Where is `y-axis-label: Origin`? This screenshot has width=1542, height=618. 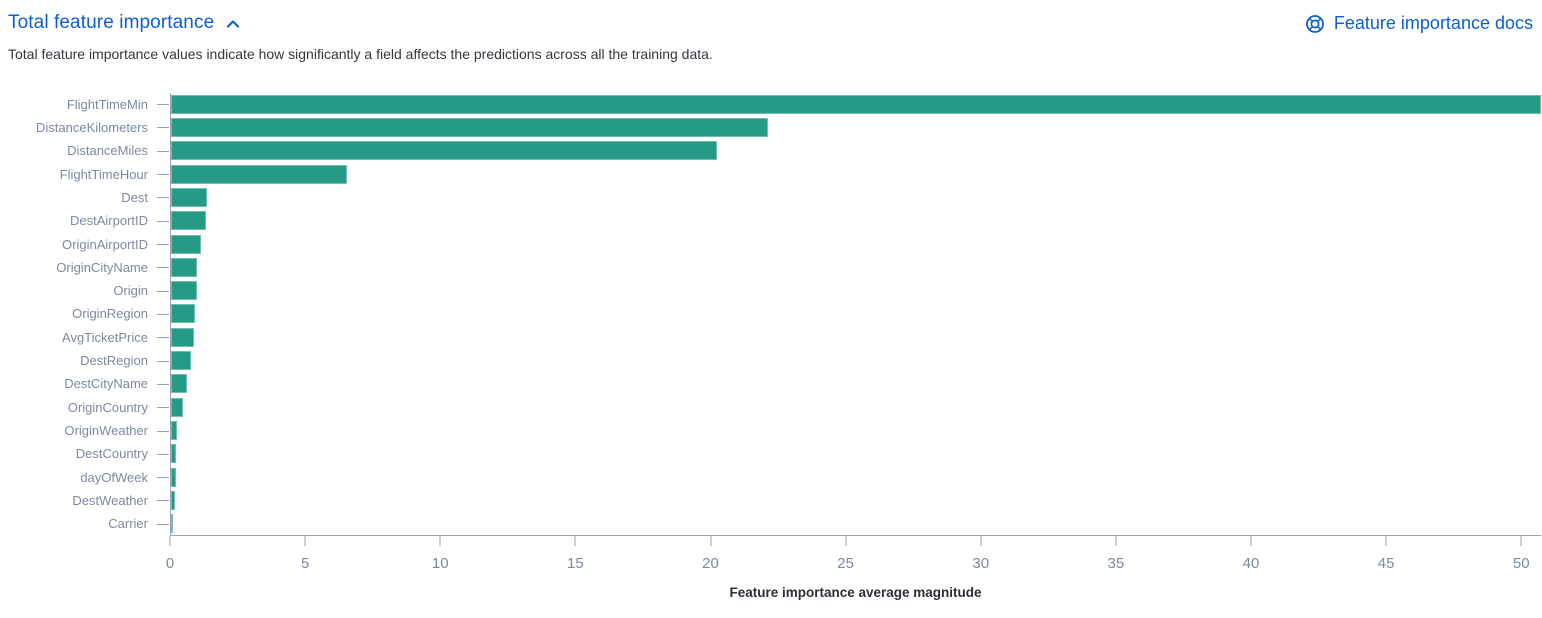 y-axis-label: Origin is located at coordinates (130, 291).